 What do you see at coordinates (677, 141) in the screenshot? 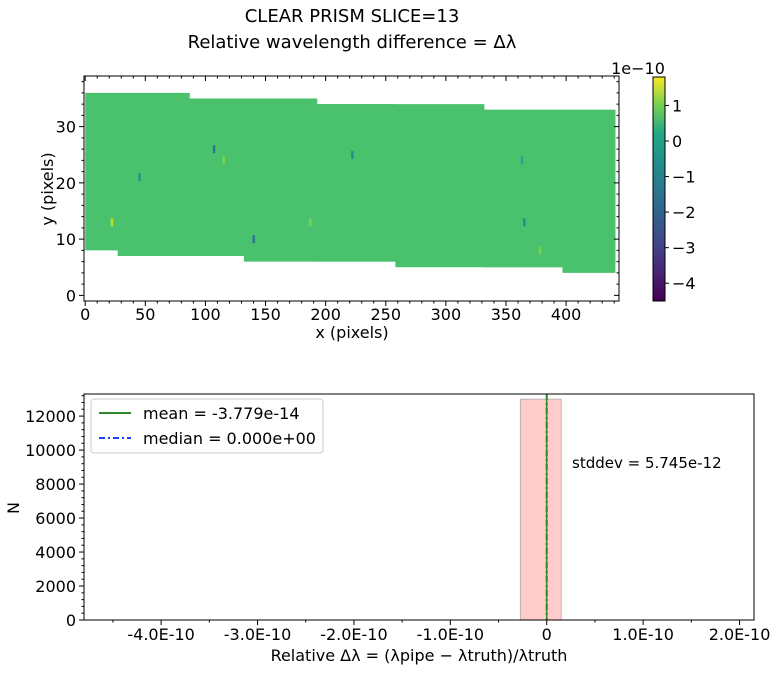
I see `colorbar-tick-label: 0` at bounding box center [677, 141].